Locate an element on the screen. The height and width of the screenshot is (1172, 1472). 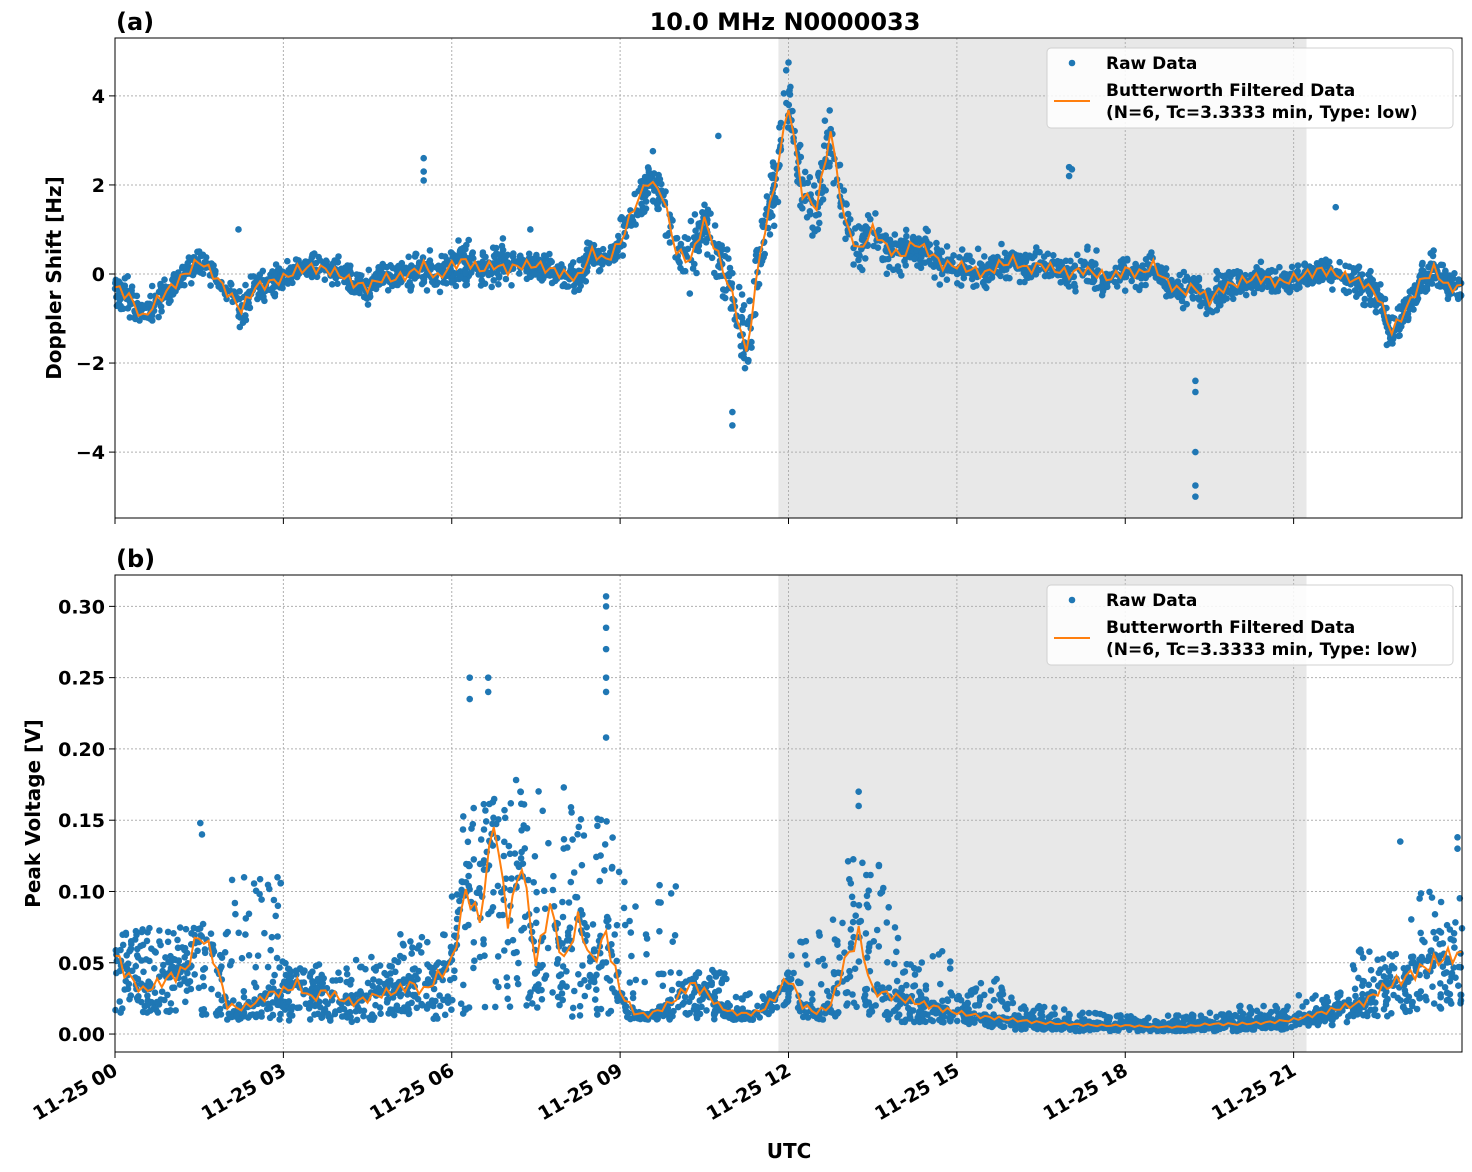
y-tick-label: 0.30 is located at coordinates (81, 607).